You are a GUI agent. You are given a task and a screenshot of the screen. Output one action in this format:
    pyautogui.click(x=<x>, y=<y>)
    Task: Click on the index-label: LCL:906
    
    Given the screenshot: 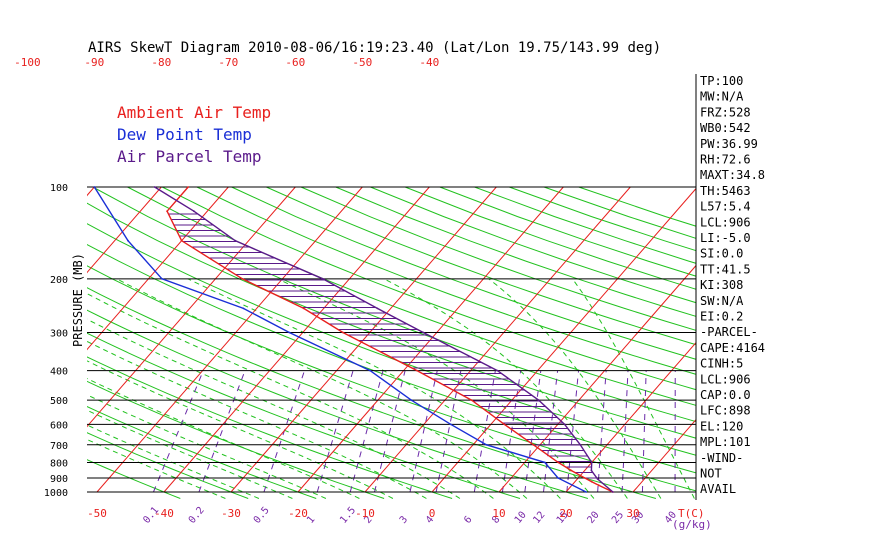 What is the action you would take?
    pyautogui.click(x=725, y=222)
    